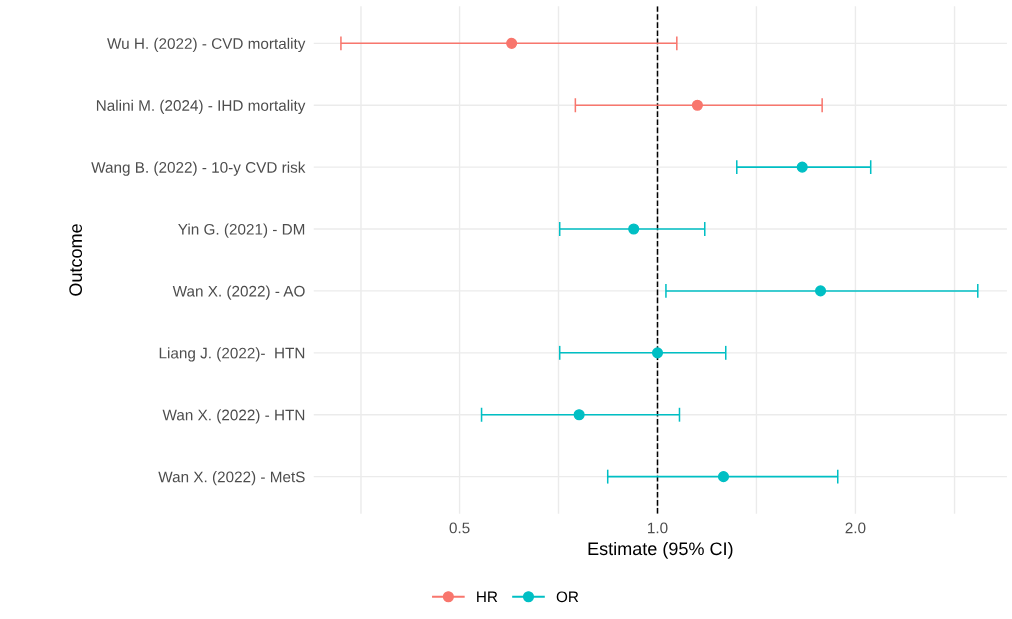 This screenshot has height=619, width=1012. What do you see at coordinates (233, 416) in the screenshot?
I see `y-tick-label: Wan X. (2022) - HTN` at bounding box center [233, 416].